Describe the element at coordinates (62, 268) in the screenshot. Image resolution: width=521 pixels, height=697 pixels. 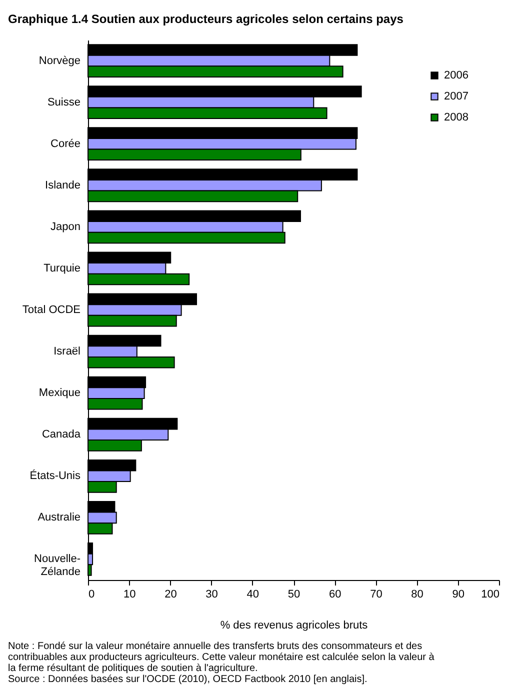
I see `y-tick-label: Turquie` at that location.